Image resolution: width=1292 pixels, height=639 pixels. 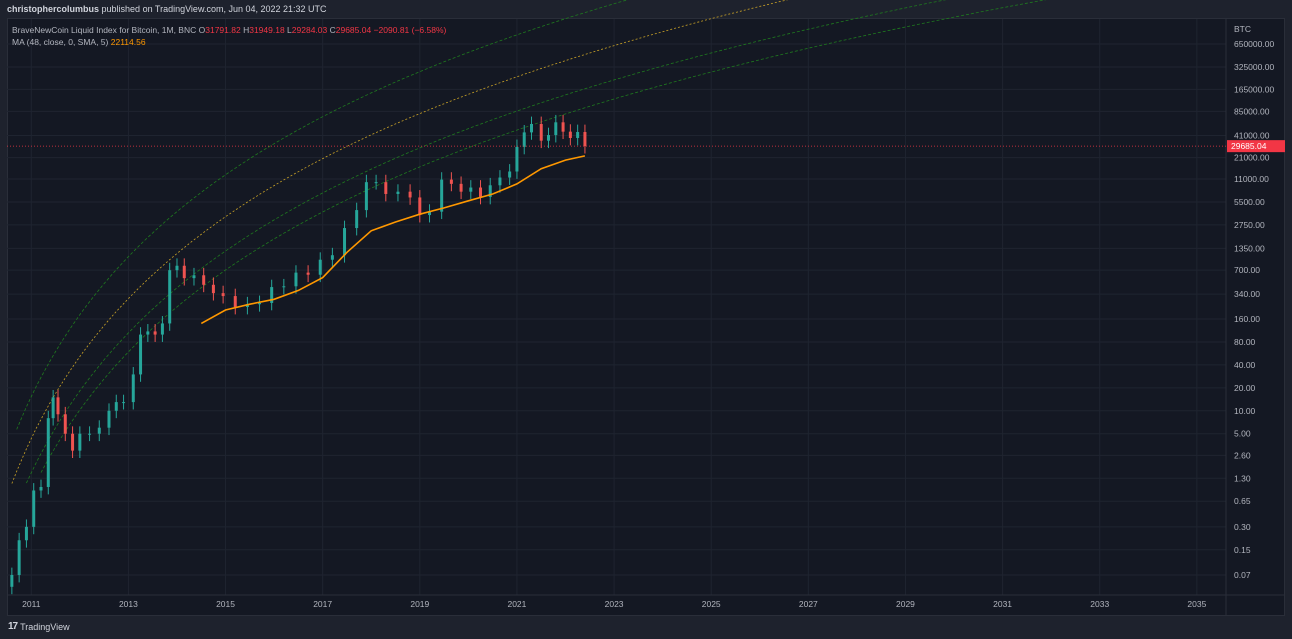 I want to click on y-tick-label: 40.00, so click(x=1245, y=365).